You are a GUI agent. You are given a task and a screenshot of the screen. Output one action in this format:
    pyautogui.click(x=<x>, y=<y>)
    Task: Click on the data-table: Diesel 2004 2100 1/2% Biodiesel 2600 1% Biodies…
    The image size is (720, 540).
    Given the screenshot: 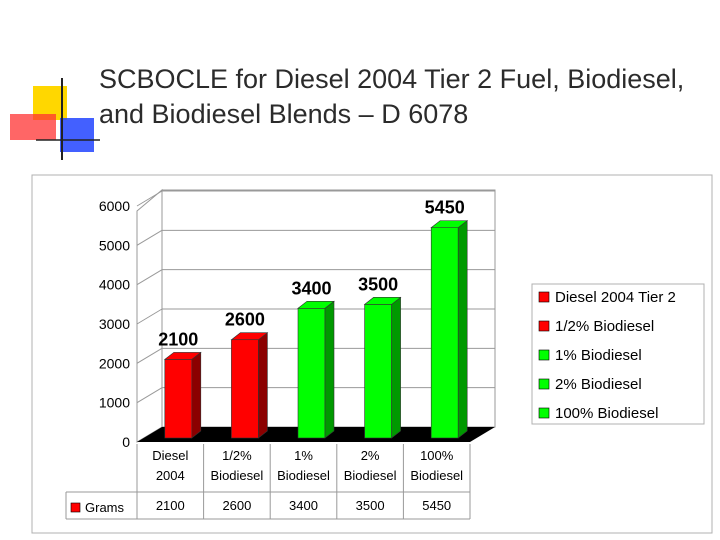 What is the action you would take?
    pyautogui.click(x=268, y=482)
    